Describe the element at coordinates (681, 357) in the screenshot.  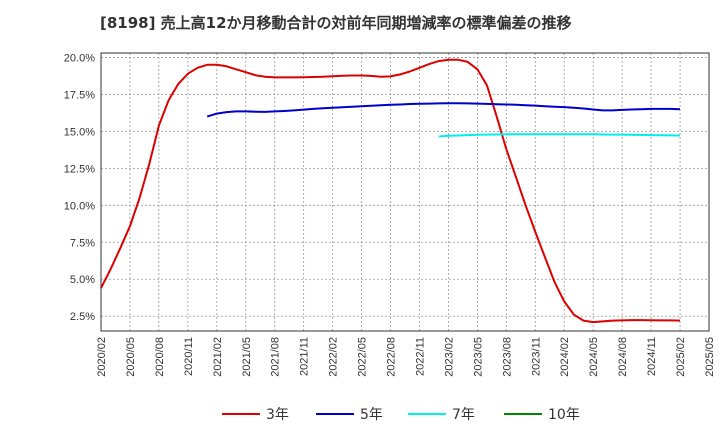
I see `x-tick-label: 2025/02` at that location.